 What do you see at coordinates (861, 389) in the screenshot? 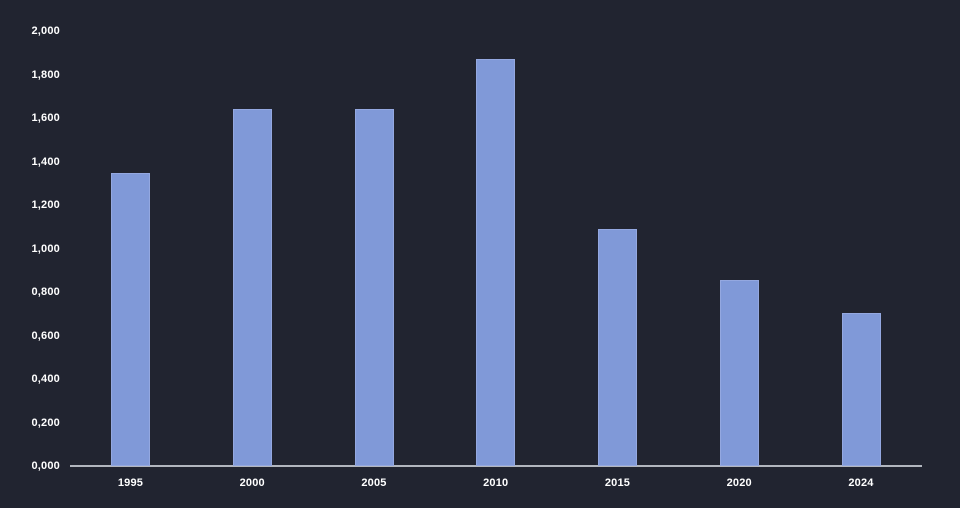
I see `bar-2024` at bounding box center [861, 389].